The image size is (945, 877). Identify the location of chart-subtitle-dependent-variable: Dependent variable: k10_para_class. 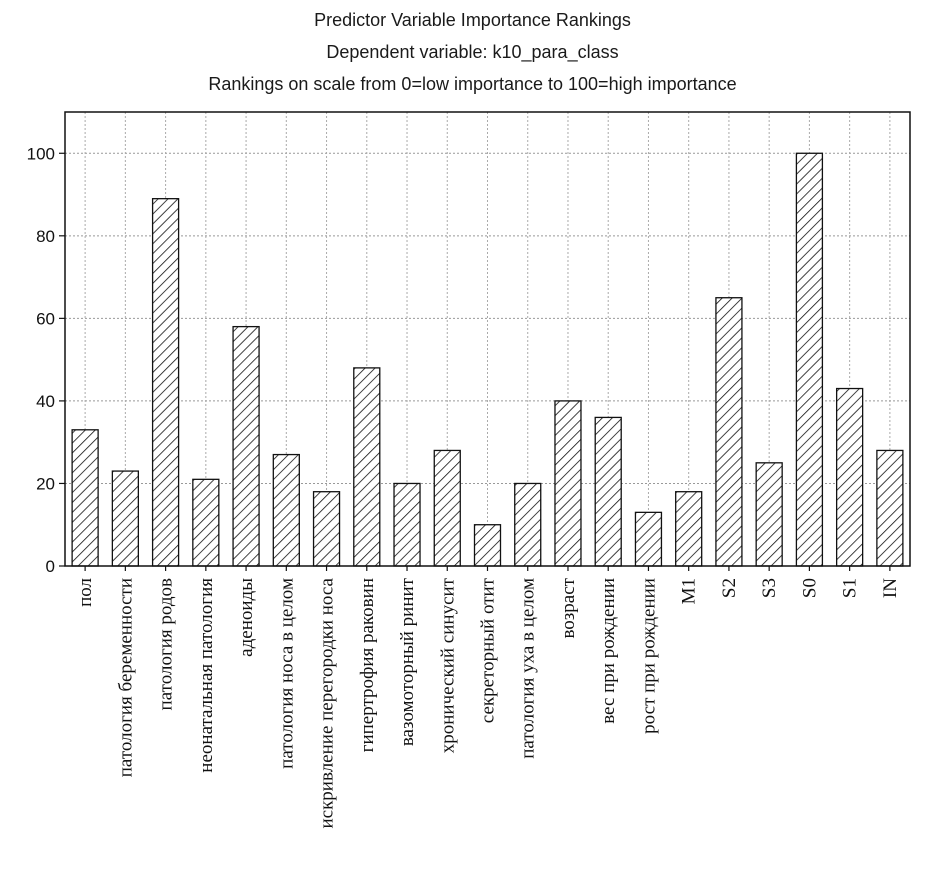
(472, 52).